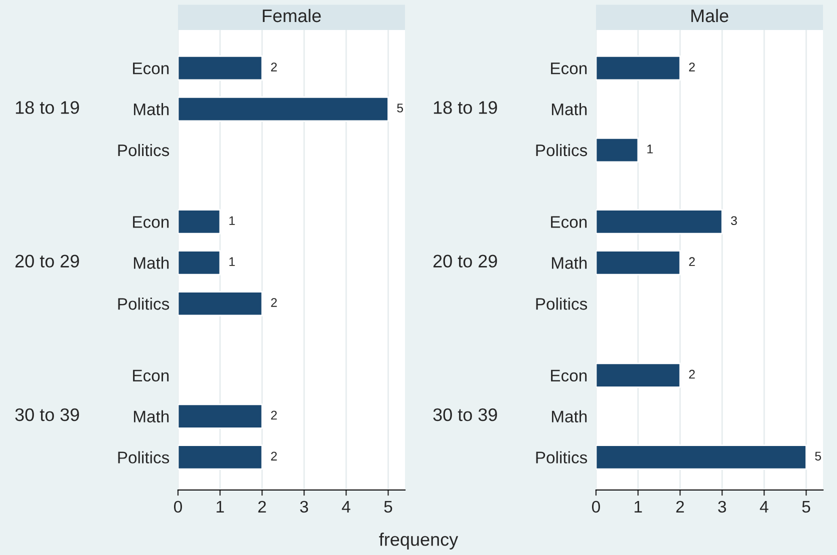 Image resolution: width=837 pixels, height=555 pixels. What do you see at coordinates (291, 15) in the screenshot?
I see `chart-title: Female` at bounding box center [291, 15].